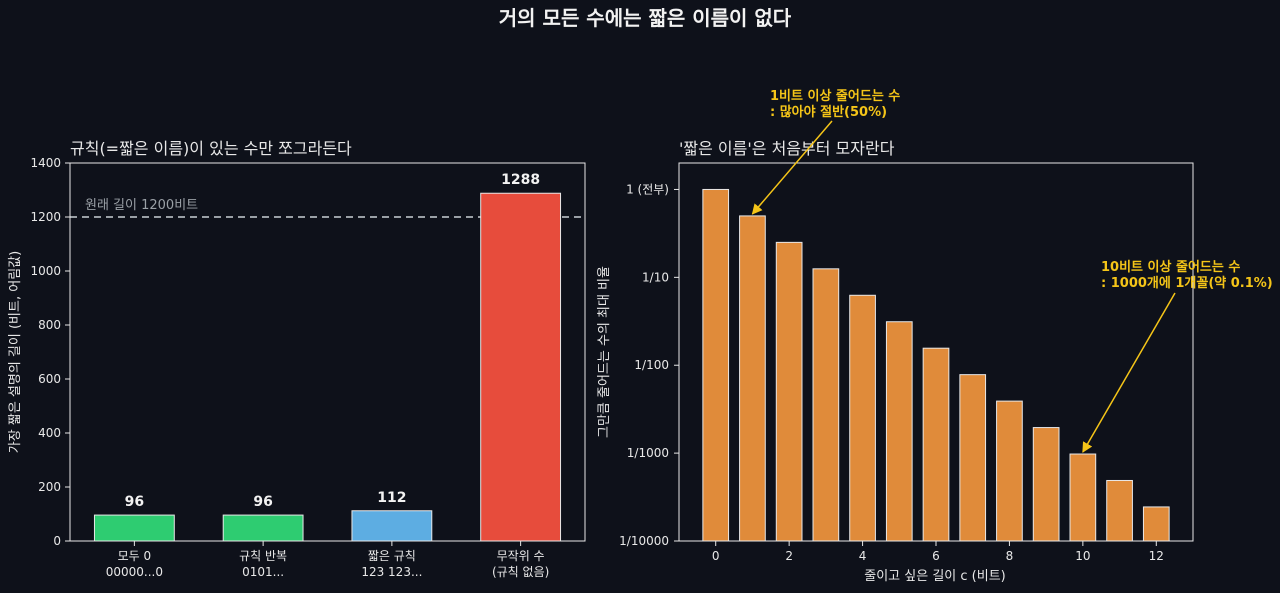 Image resolution: width=1280 pixels, height=593 pixels. What do you see at coordinates (716, 556) in the screenshot?
I see `x-tick-label: 0` at bounding box center [716, 556].